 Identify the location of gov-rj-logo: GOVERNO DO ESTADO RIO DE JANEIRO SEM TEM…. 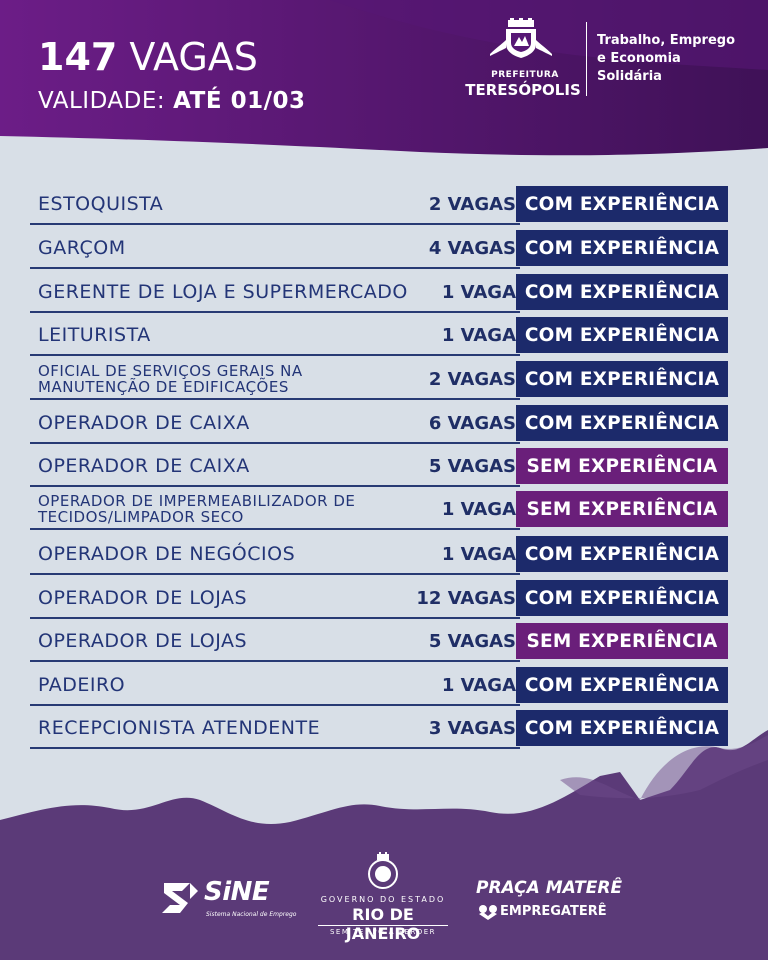
(383, 897).